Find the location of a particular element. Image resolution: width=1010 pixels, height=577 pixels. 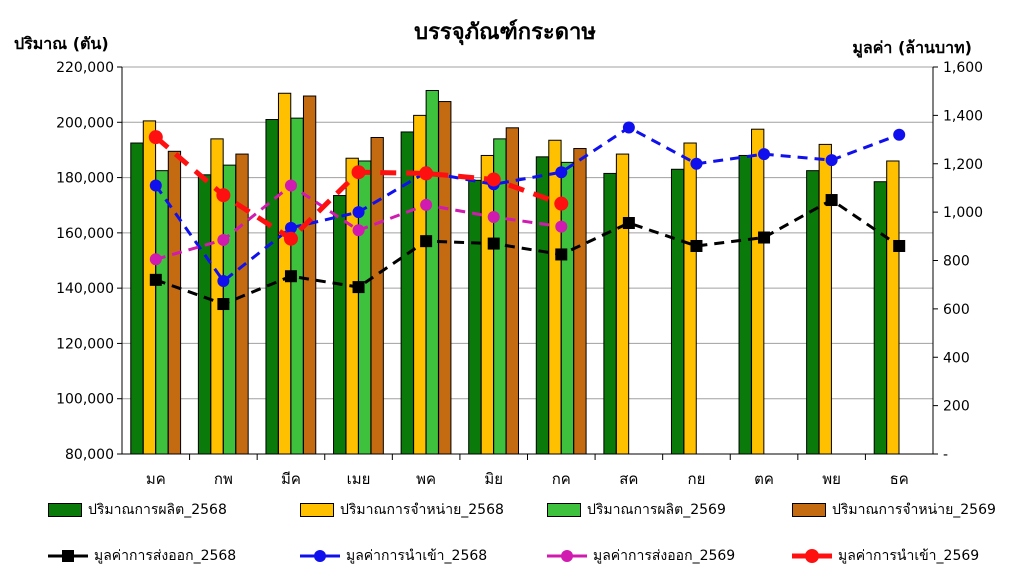

series-line is located at coordinates (528, 252).